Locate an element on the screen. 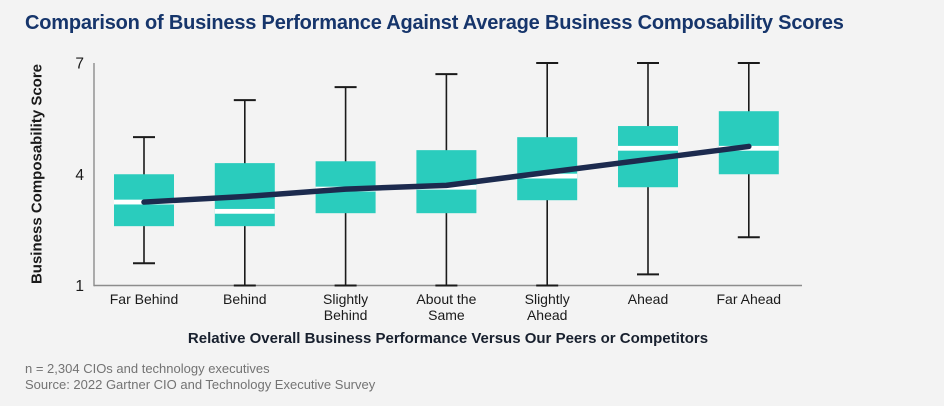  x-category-label-line: Far Behind is located at coordinates (144, 299).